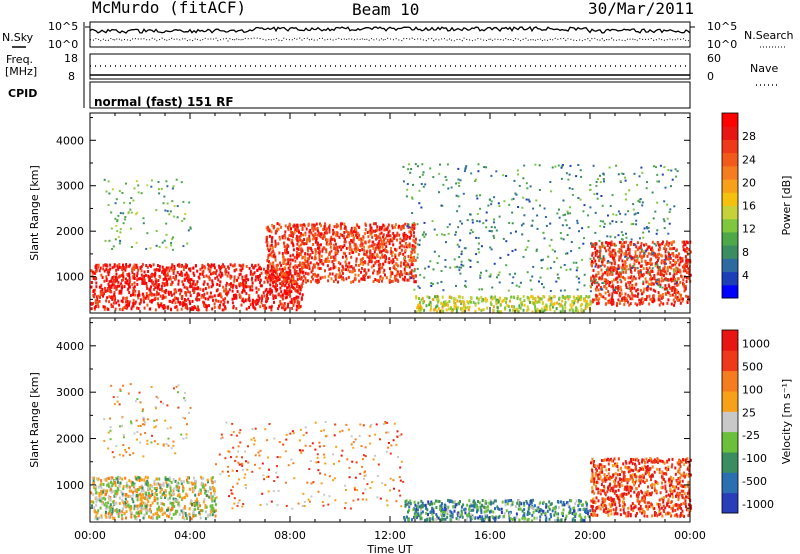 This screenshot has width=800, height=554. What do you see at coordinates (730, 159) in the screenshot?
I see `colorbar-segment` at bounding box center [730, 159].